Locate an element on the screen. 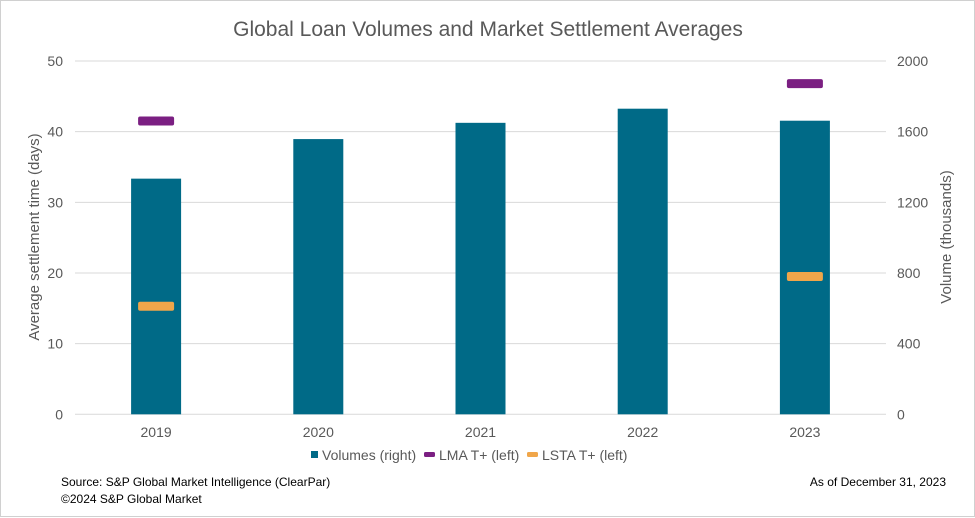 The image size is (975, 518). right-tick-label: 1200 is located at coordinates (912, 202).